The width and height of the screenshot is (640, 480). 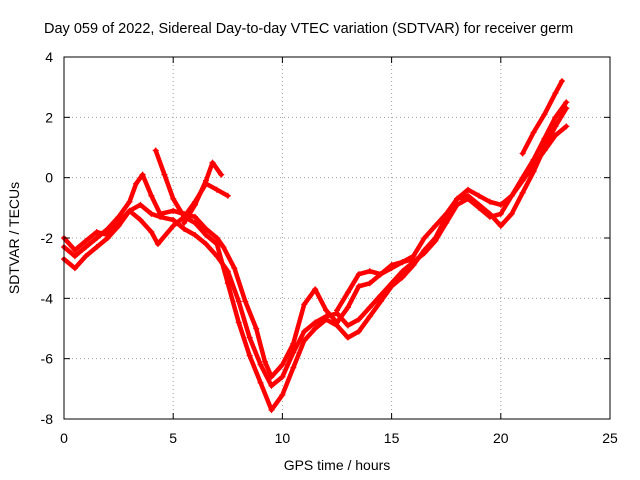 I want to click on y-tick-label: -4, so click(x=47, y=298).